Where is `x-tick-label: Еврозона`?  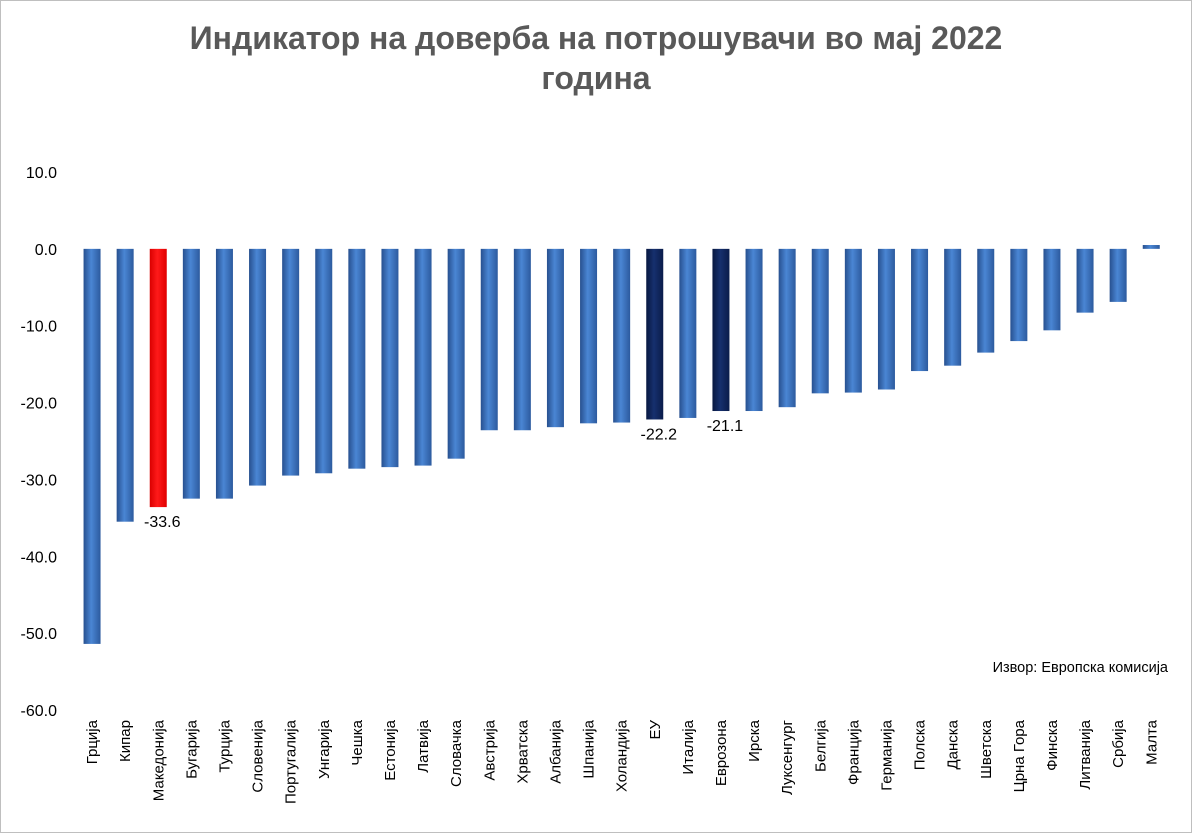
x-tick-label: Еврозона is located at coordinates (721, 752).